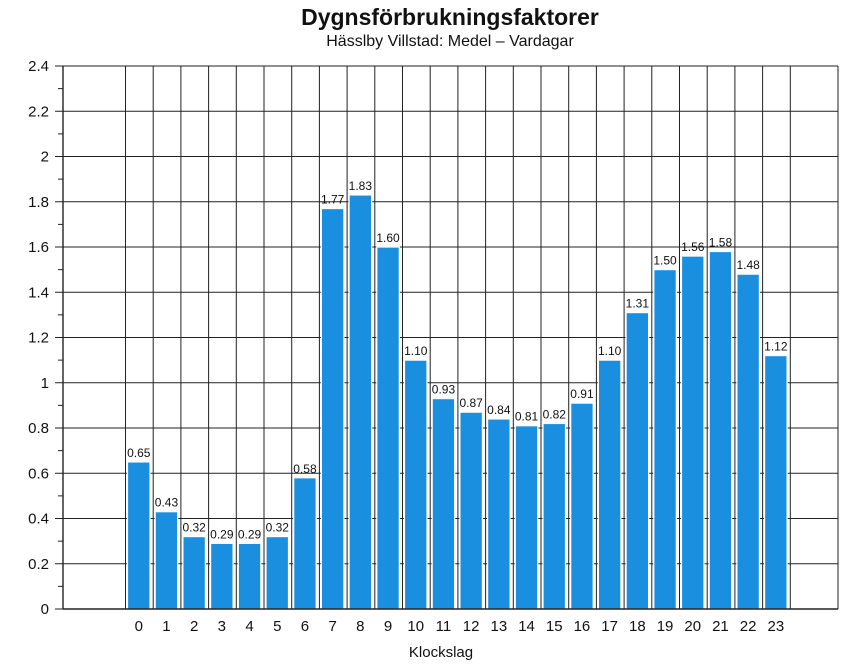  I want to click on x-tick-label: 6, so click(305, 626).